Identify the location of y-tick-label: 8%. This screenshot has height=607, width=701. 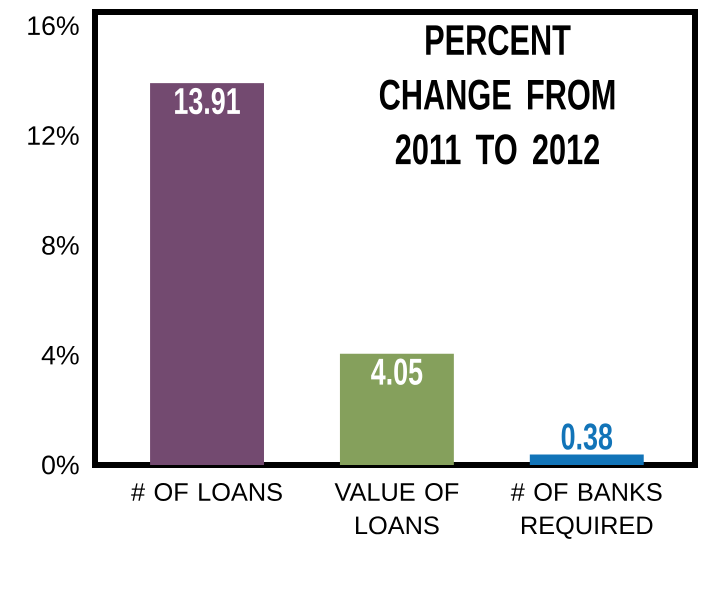
(60, 245).